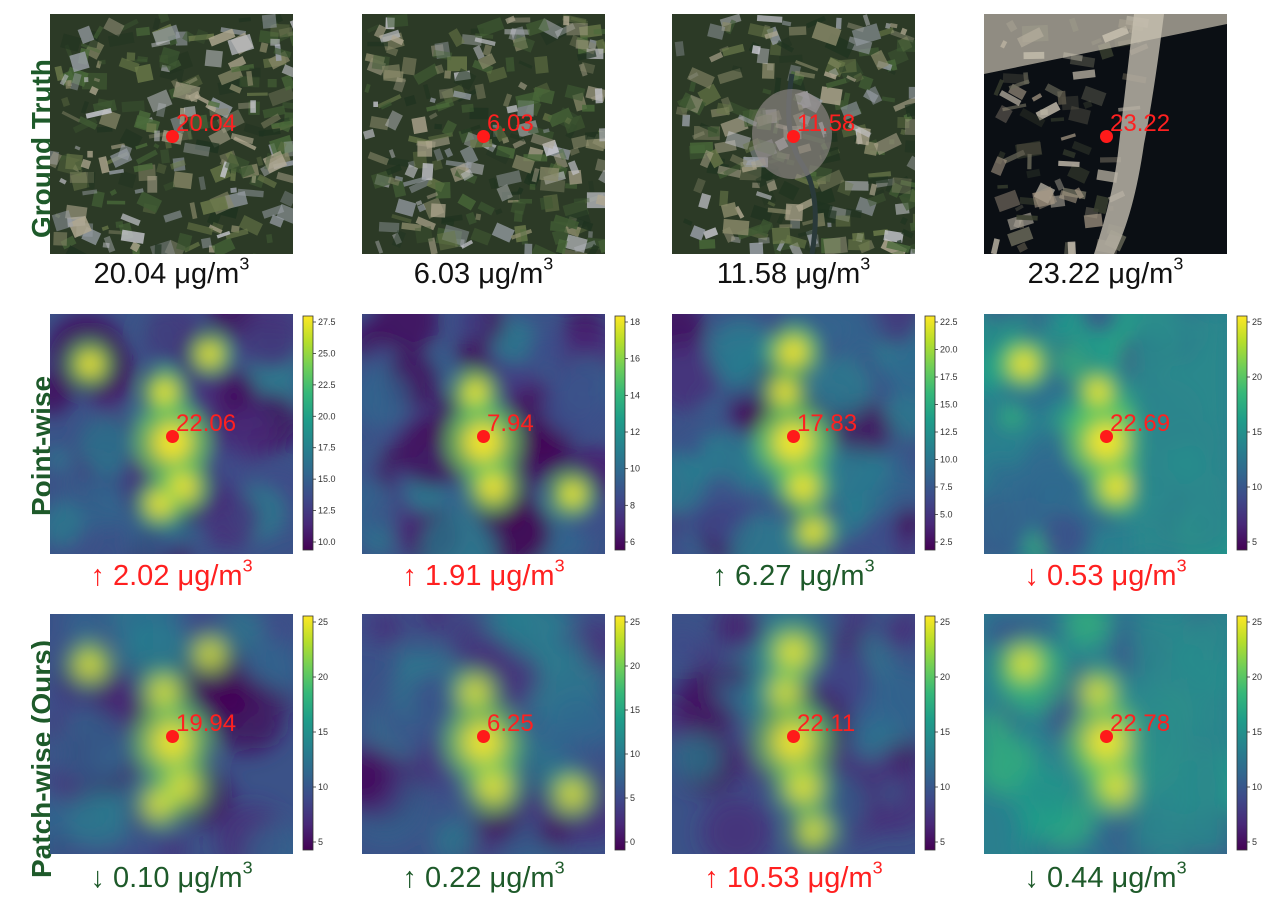  I want to click on satellite-image, so click(793, 134).